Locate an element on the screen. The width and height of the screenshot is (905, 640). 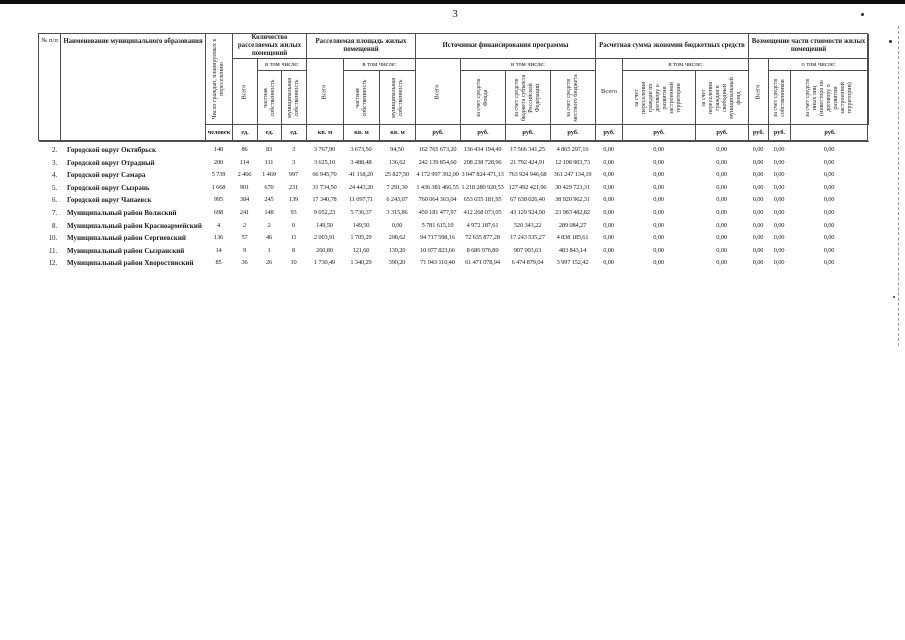
scan-right-edge-artifact is located at coordinates (898, 186).